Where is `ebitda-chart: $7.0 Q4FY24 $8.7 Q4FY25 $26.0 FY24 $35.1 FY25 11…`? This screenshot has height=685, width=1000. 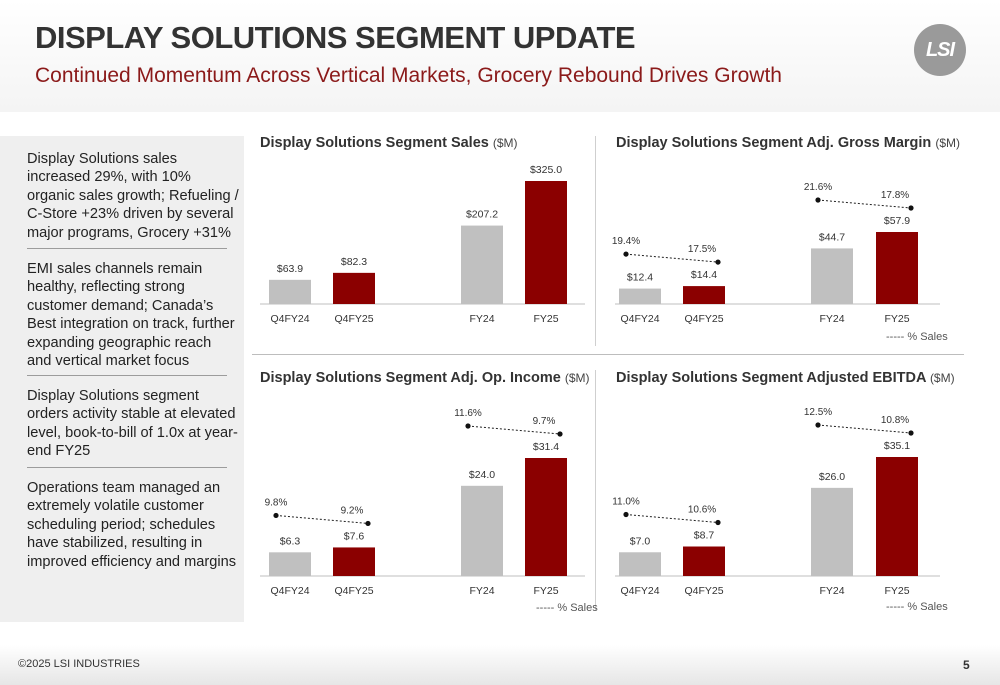 ebitda-chart: $7.0 Q4FY24 $8.7 Q4FY25 $26.0 FY24 $35.1 FY25 11… is located at coordinates (776, 502).